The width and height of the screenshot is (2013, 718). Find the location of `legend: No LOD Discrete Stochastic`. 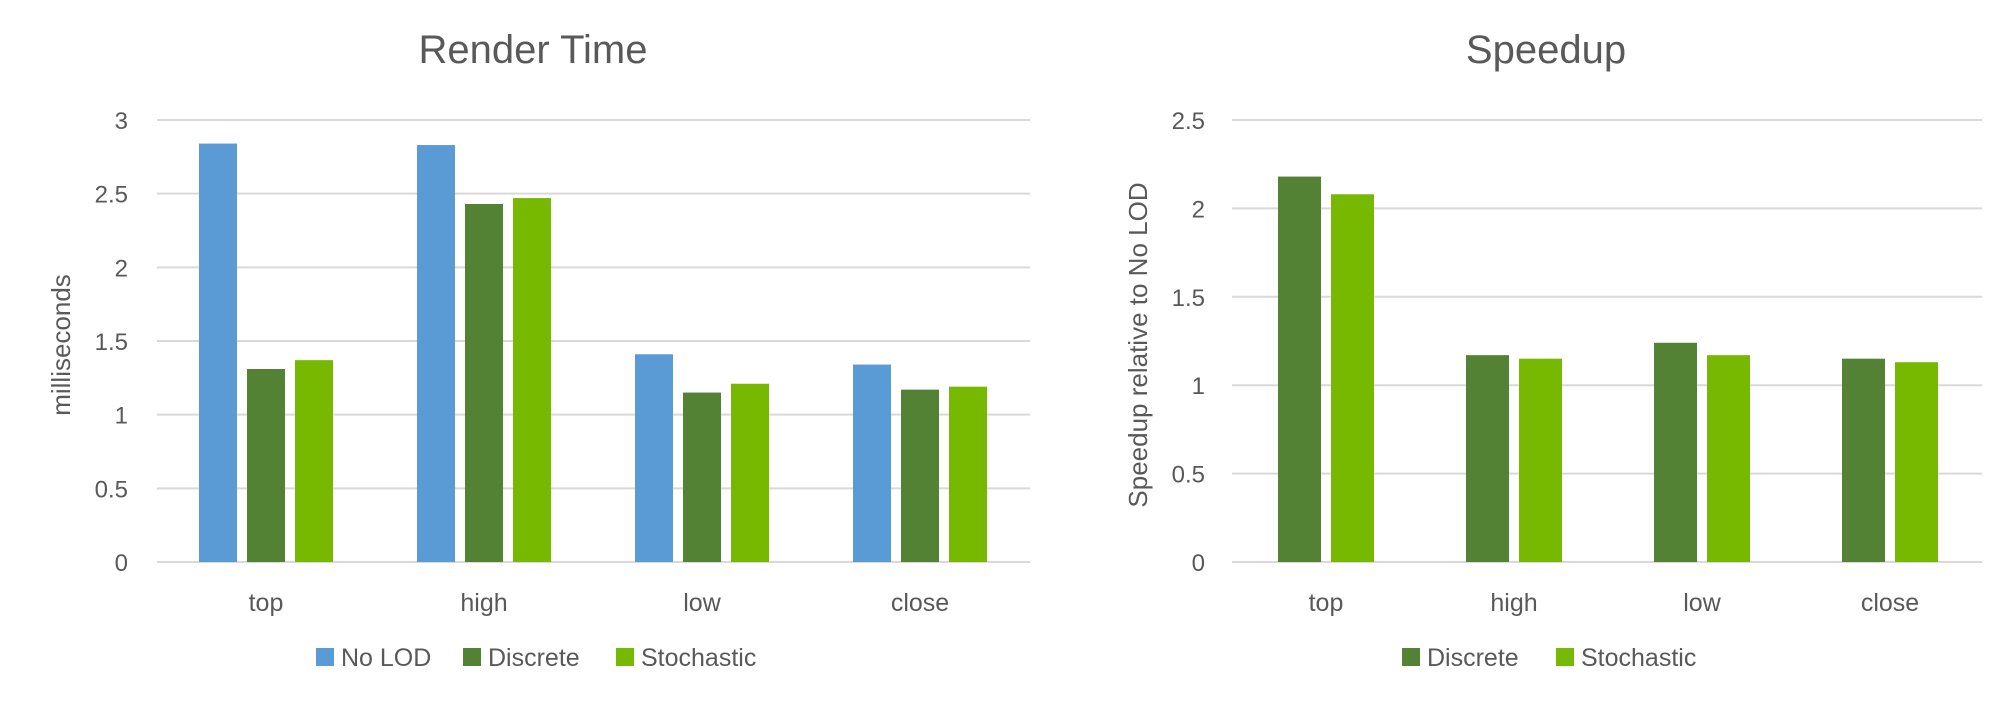

legend: No LOD Discrete Stochastic is located at coordinates (536, 658).